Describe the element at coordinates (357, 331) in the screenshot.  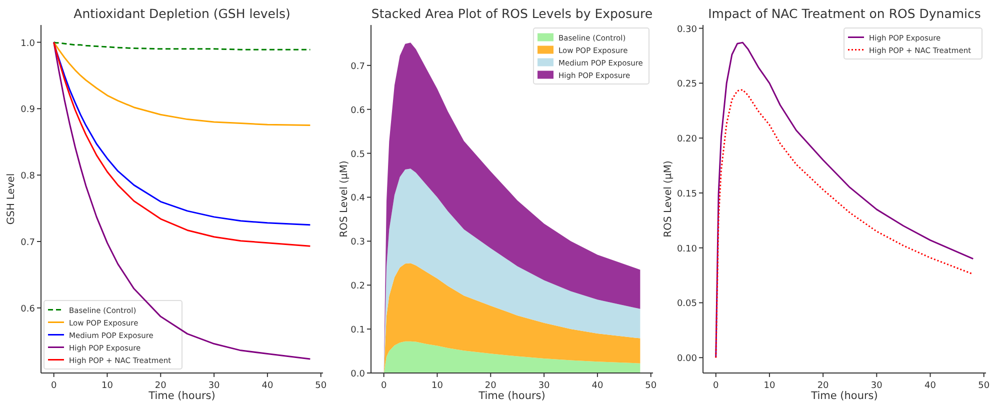
I see `y-tick-label: 0.1` at that location.